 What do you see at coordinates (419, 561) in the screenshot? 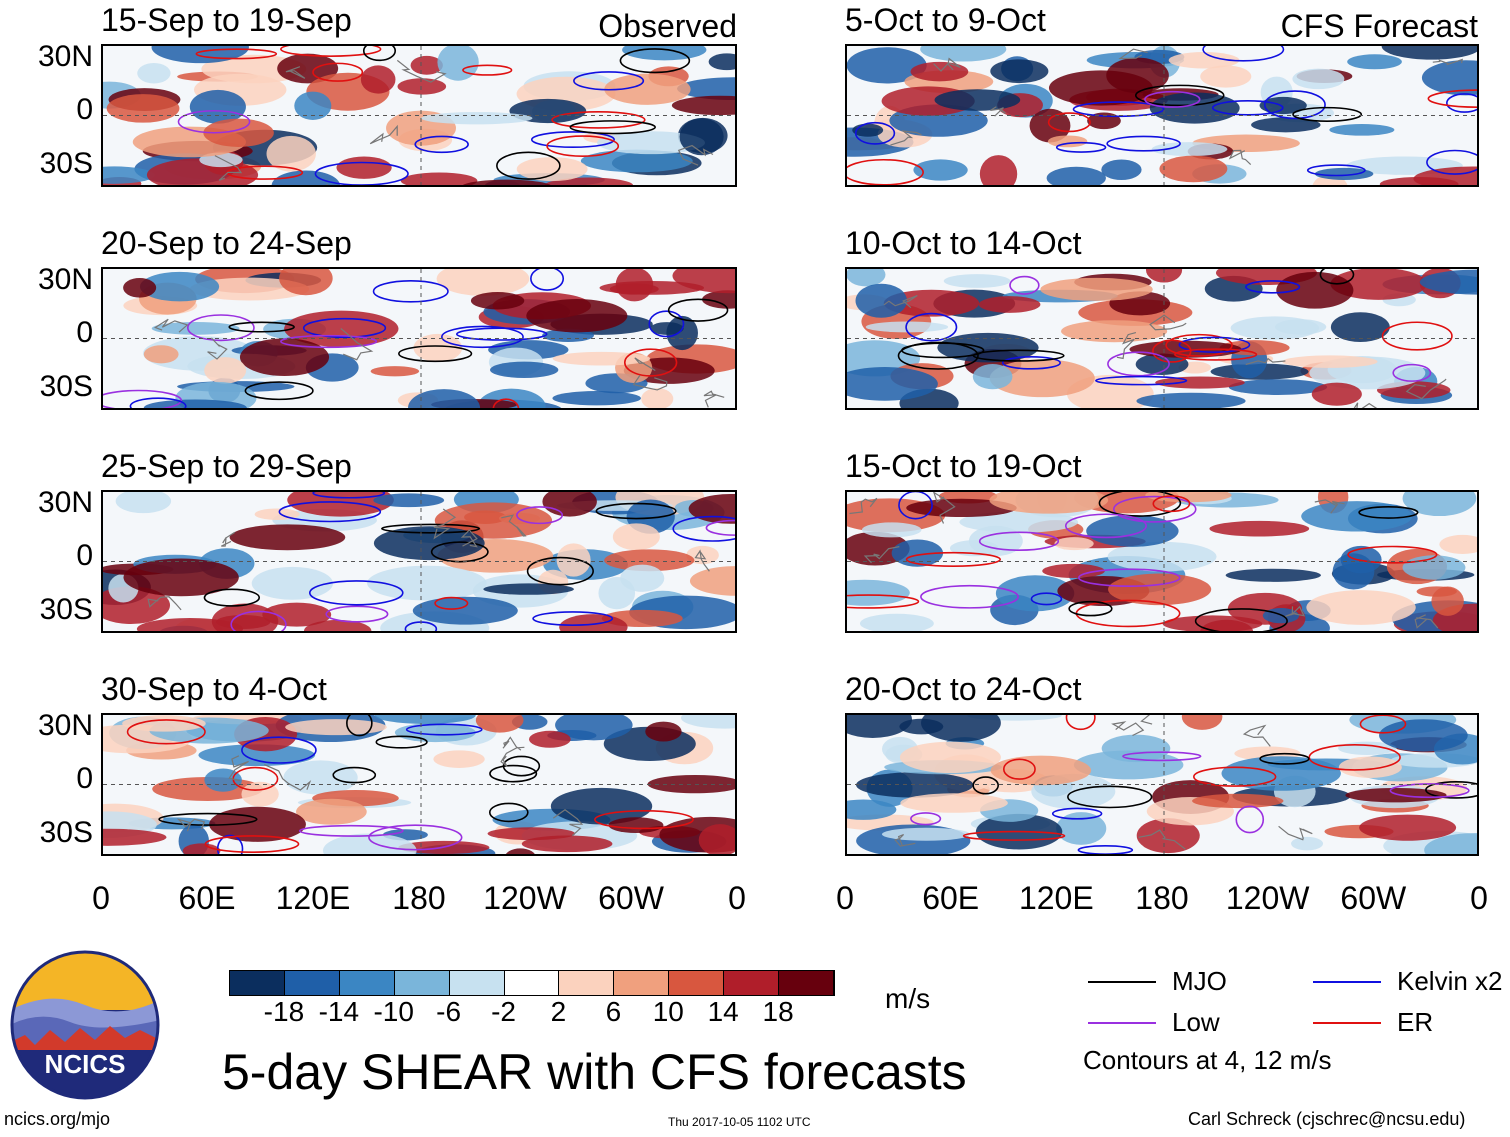
I see `observed-map-panel` at bounding box center [419, 561].